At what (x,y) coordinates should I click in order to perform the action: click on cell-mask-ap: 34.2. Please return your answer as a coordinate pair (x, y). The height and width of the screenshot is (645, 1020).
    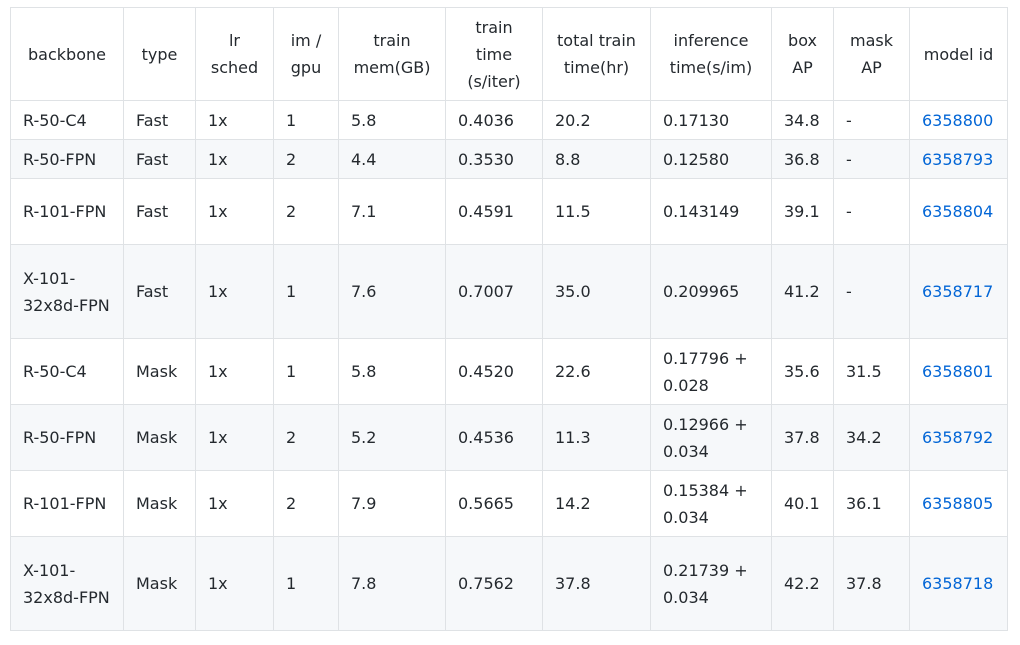
    Looking at the image, I should click on (871, 437).